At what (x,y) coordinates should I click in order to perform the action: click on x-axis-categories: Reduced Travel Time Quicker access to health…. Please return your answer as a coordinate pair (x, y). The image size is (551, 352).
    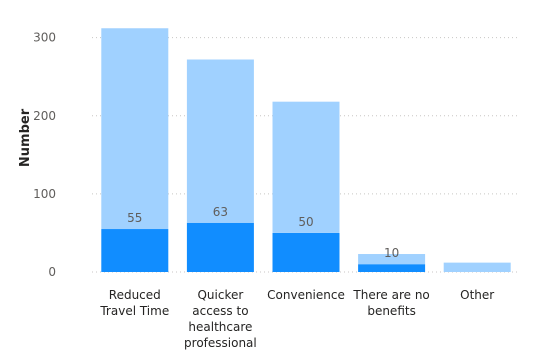
    Looking at the image, I should click on (296, 319).